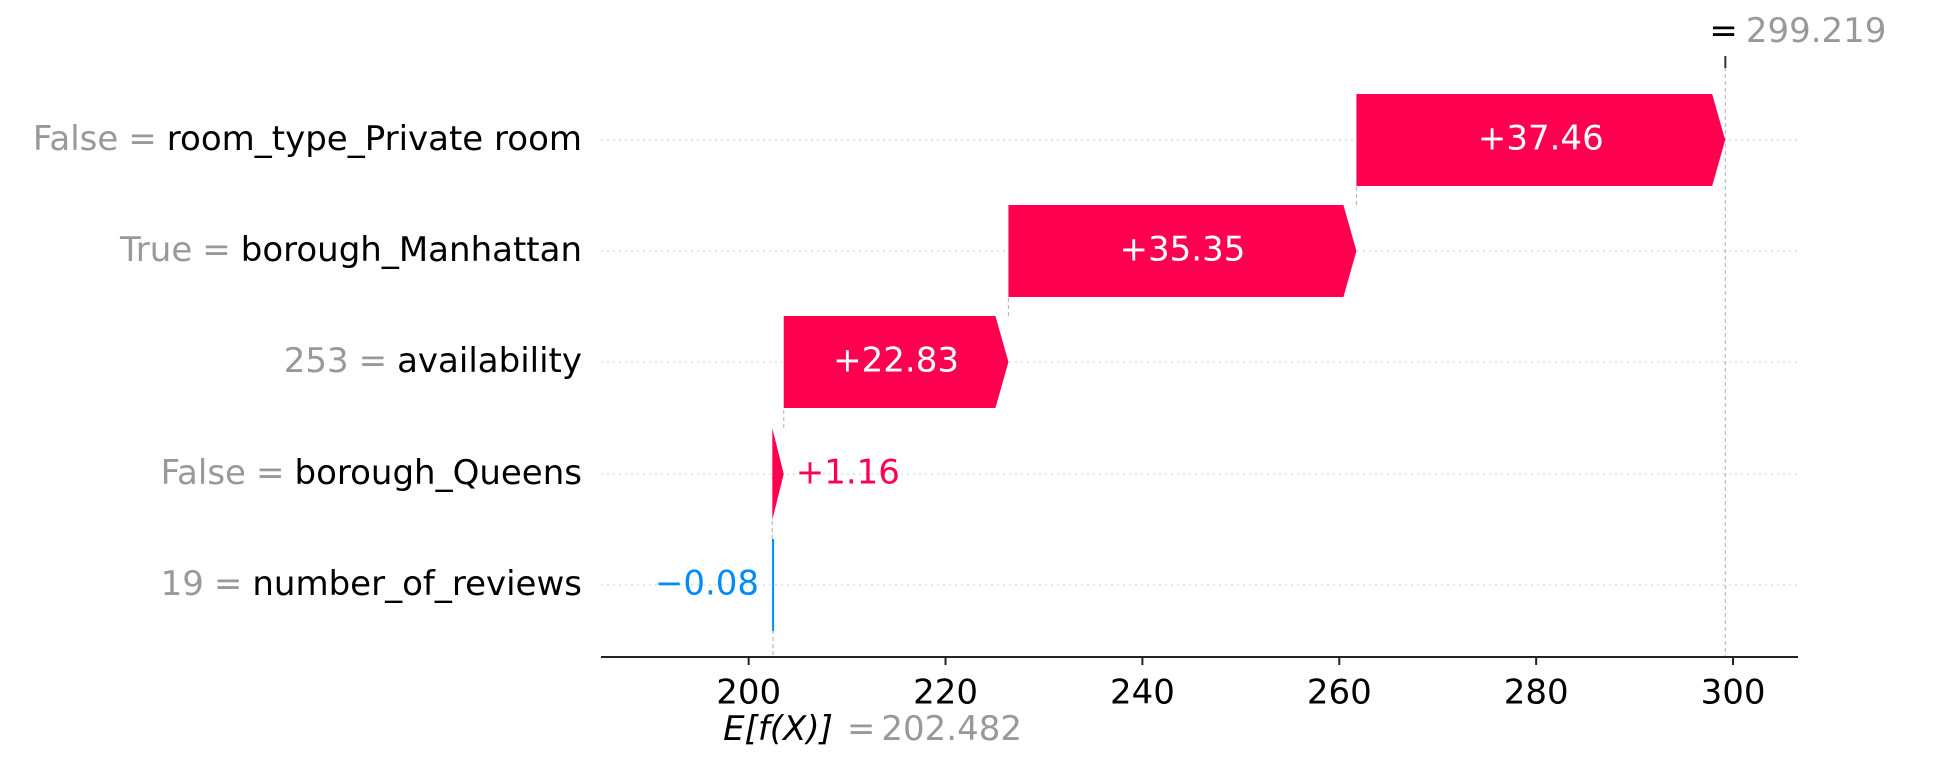 This screenshot has width=1945, height=767. I want to click on final-label: = 299.219, so click(1797, 31).